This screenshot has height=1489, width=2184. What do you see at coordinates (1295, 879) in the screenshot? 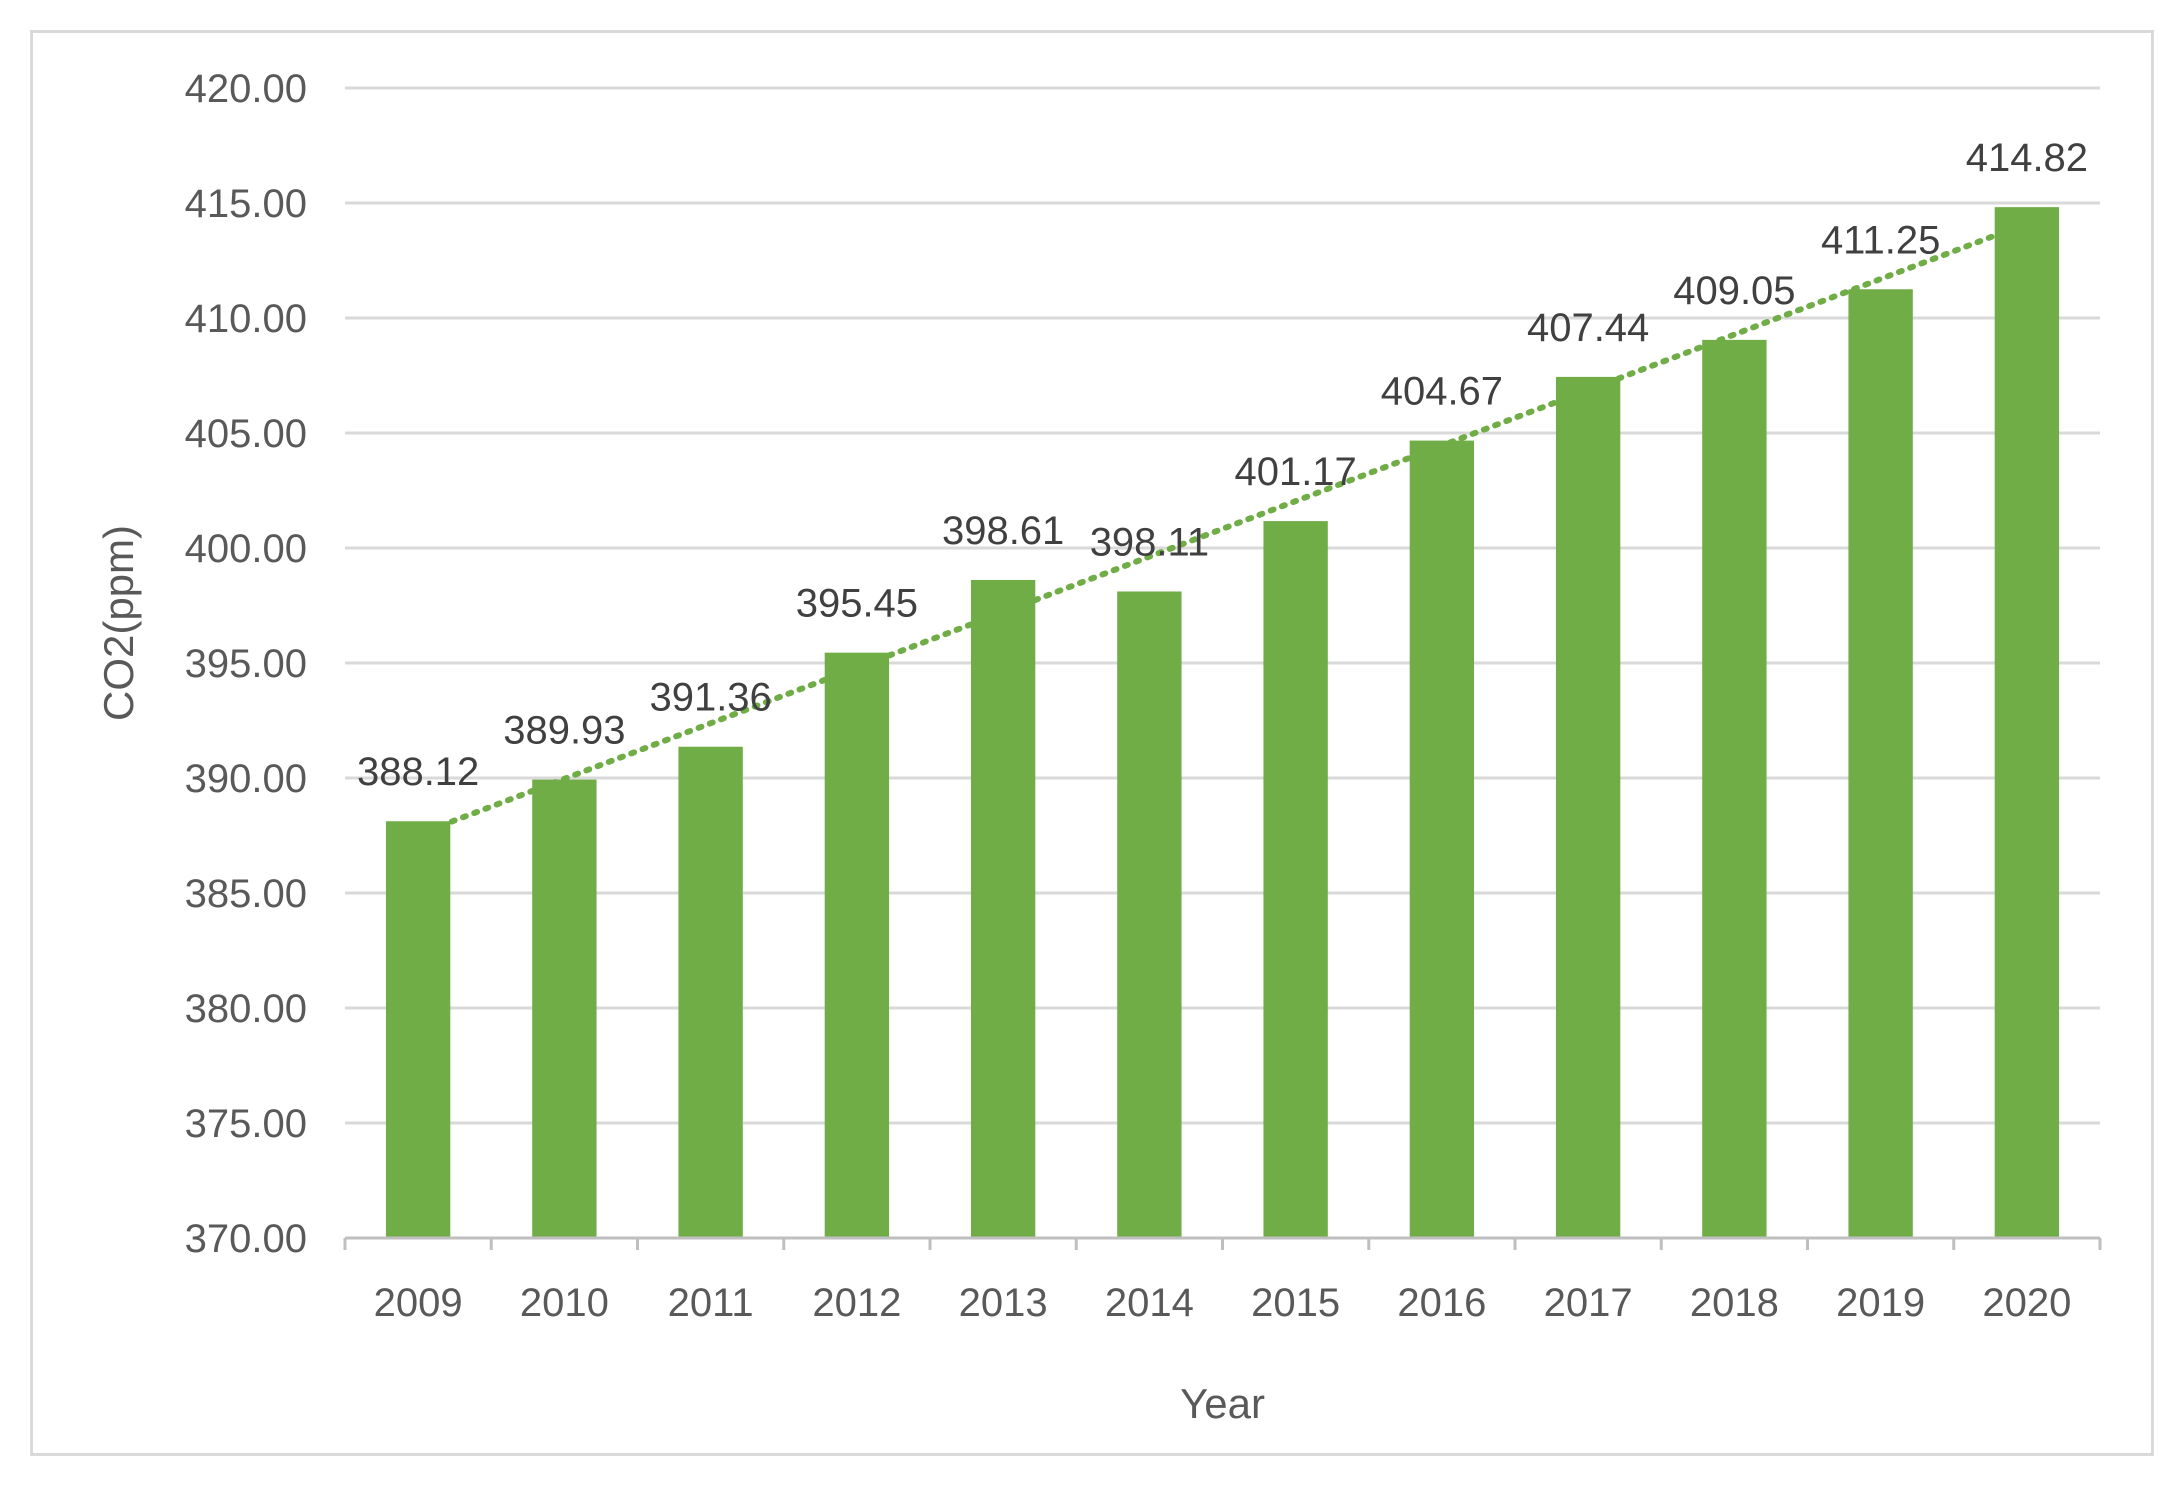
I see `bar-2015` at bounding box center [1295, 879].